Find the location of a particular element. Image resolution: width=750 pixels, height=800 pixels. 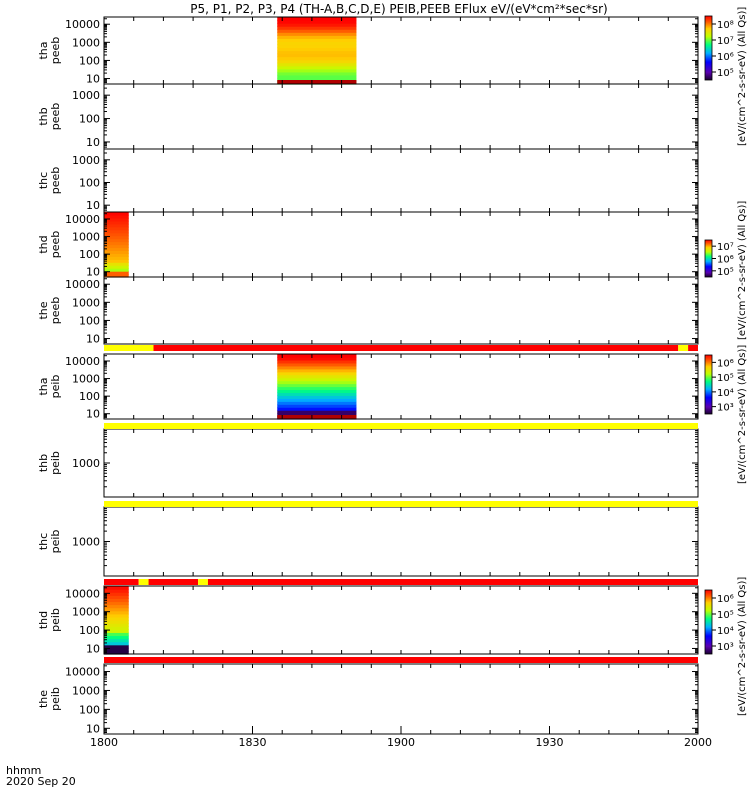

colorbar-tick-label: 10⁵ is located at coordinates (725, 73).